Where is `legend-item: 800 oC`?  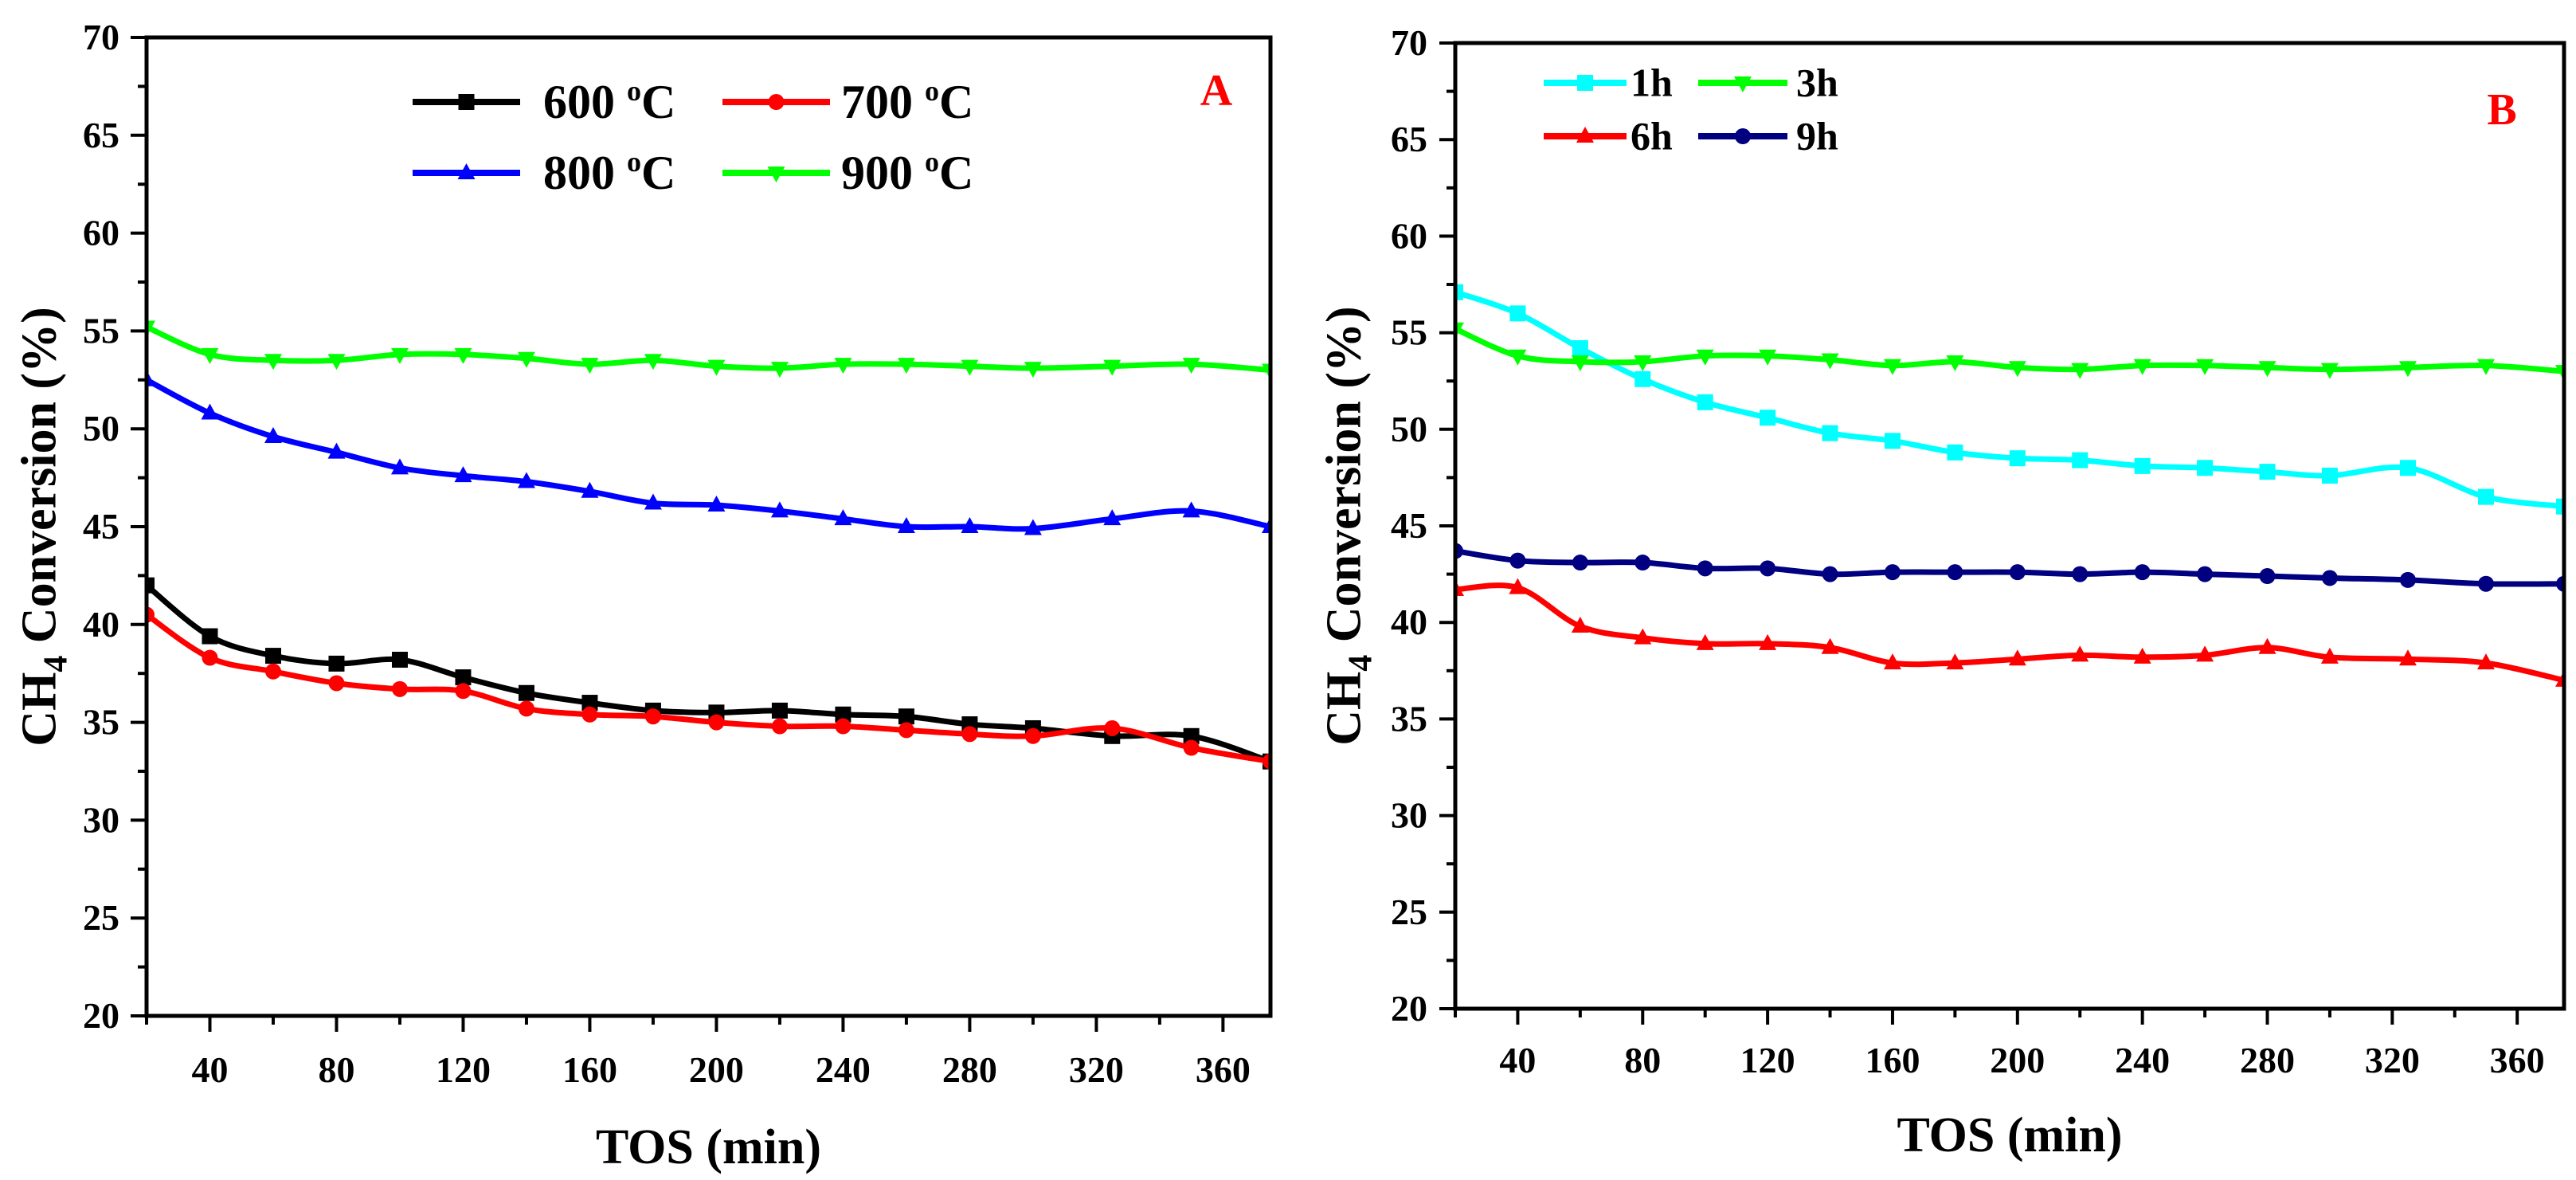 legend-item: 800 oC is located at coordinates (544, 172).